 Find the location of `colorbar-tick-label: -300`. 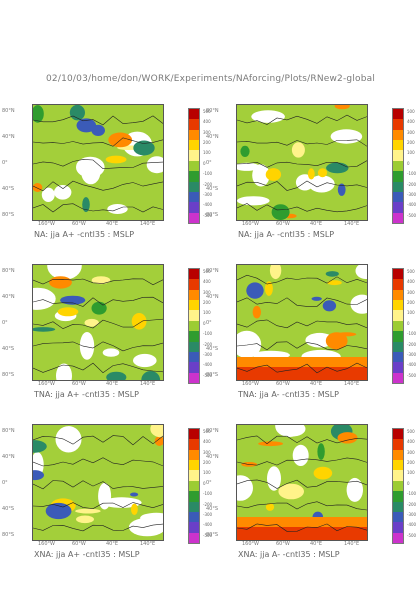

colorbar-tick-label: -300 is located at coordinates (208, 514).